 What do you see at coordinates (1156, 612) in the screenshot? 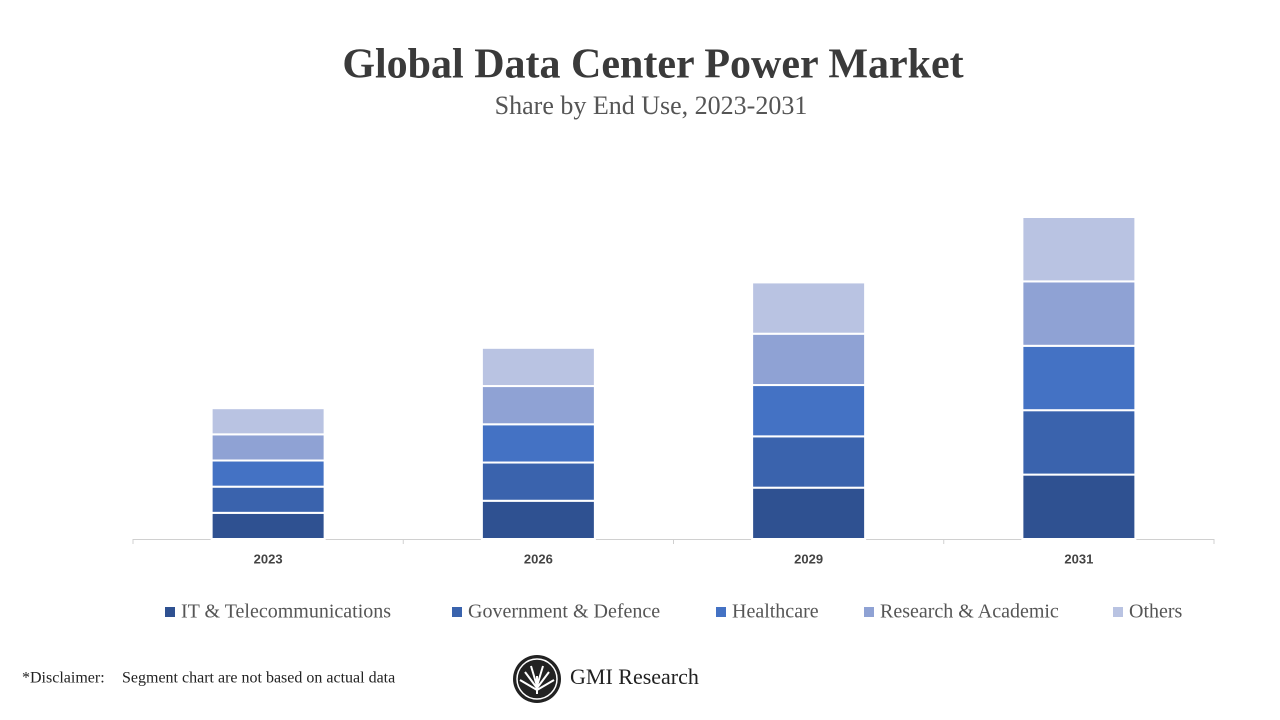
I see `legend-label: Others` at bounding box center [1156, 612].